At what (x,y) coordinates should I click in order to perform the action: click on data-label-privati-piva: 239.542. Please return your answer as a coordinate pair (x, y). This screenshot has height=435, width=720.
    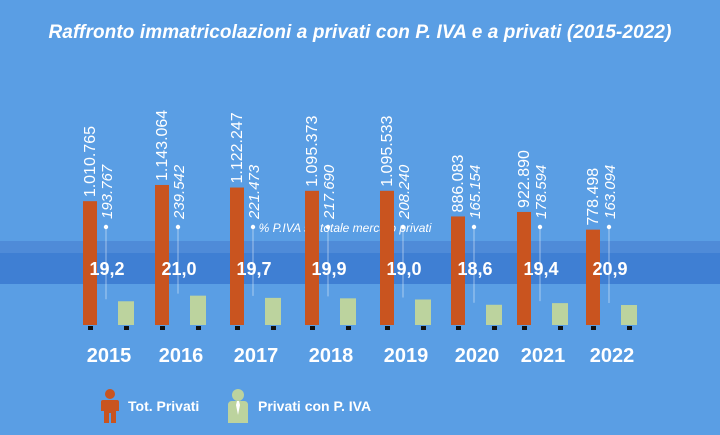
    Looking at the image, I should click on (179, 192).